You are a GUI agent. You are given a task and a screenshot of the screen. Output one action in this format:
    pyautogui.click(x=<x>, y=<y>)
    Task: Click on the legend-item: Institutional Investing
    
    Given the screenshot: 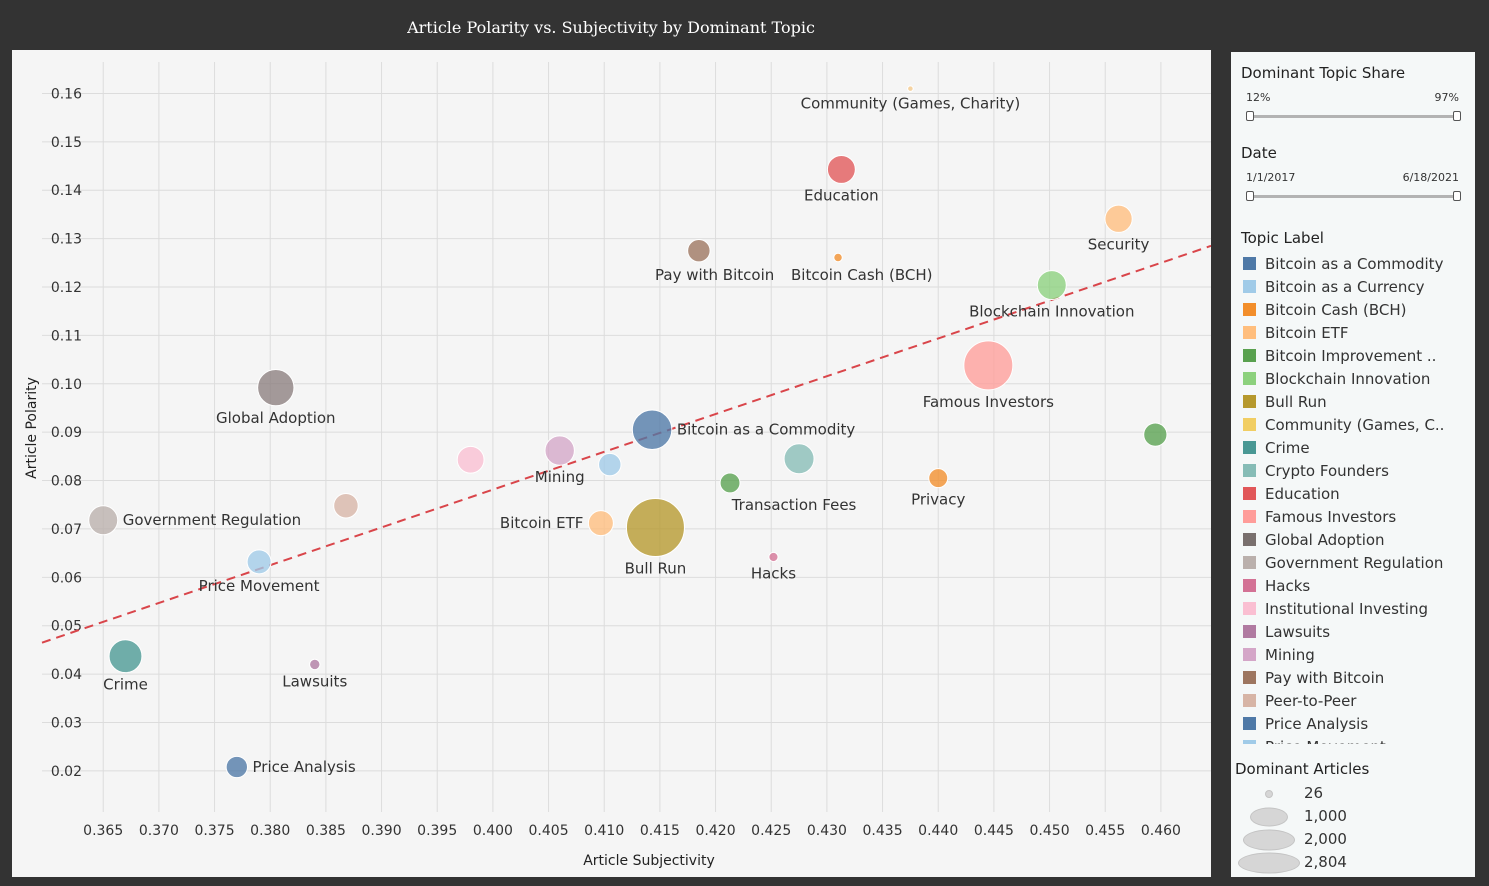 What is the action you would take?
    pyautogui.click(x=1358, y=608)
    